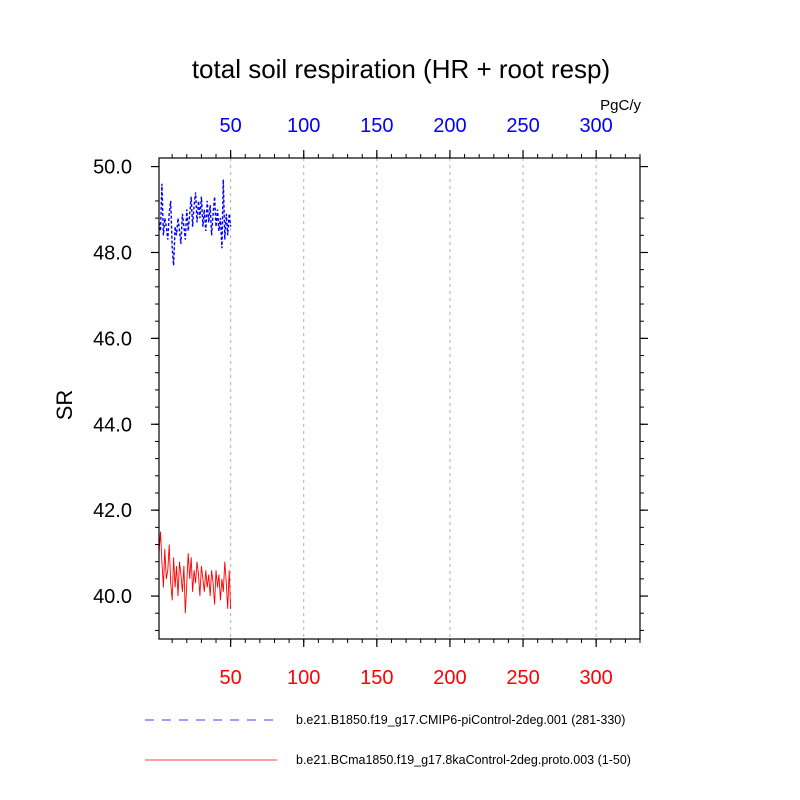 The image size is (800, 800). What do you see at coordinates (112, 511) in the screenshot?
I see `y-tick-label: 42.0` at bounding box center [112, 511].